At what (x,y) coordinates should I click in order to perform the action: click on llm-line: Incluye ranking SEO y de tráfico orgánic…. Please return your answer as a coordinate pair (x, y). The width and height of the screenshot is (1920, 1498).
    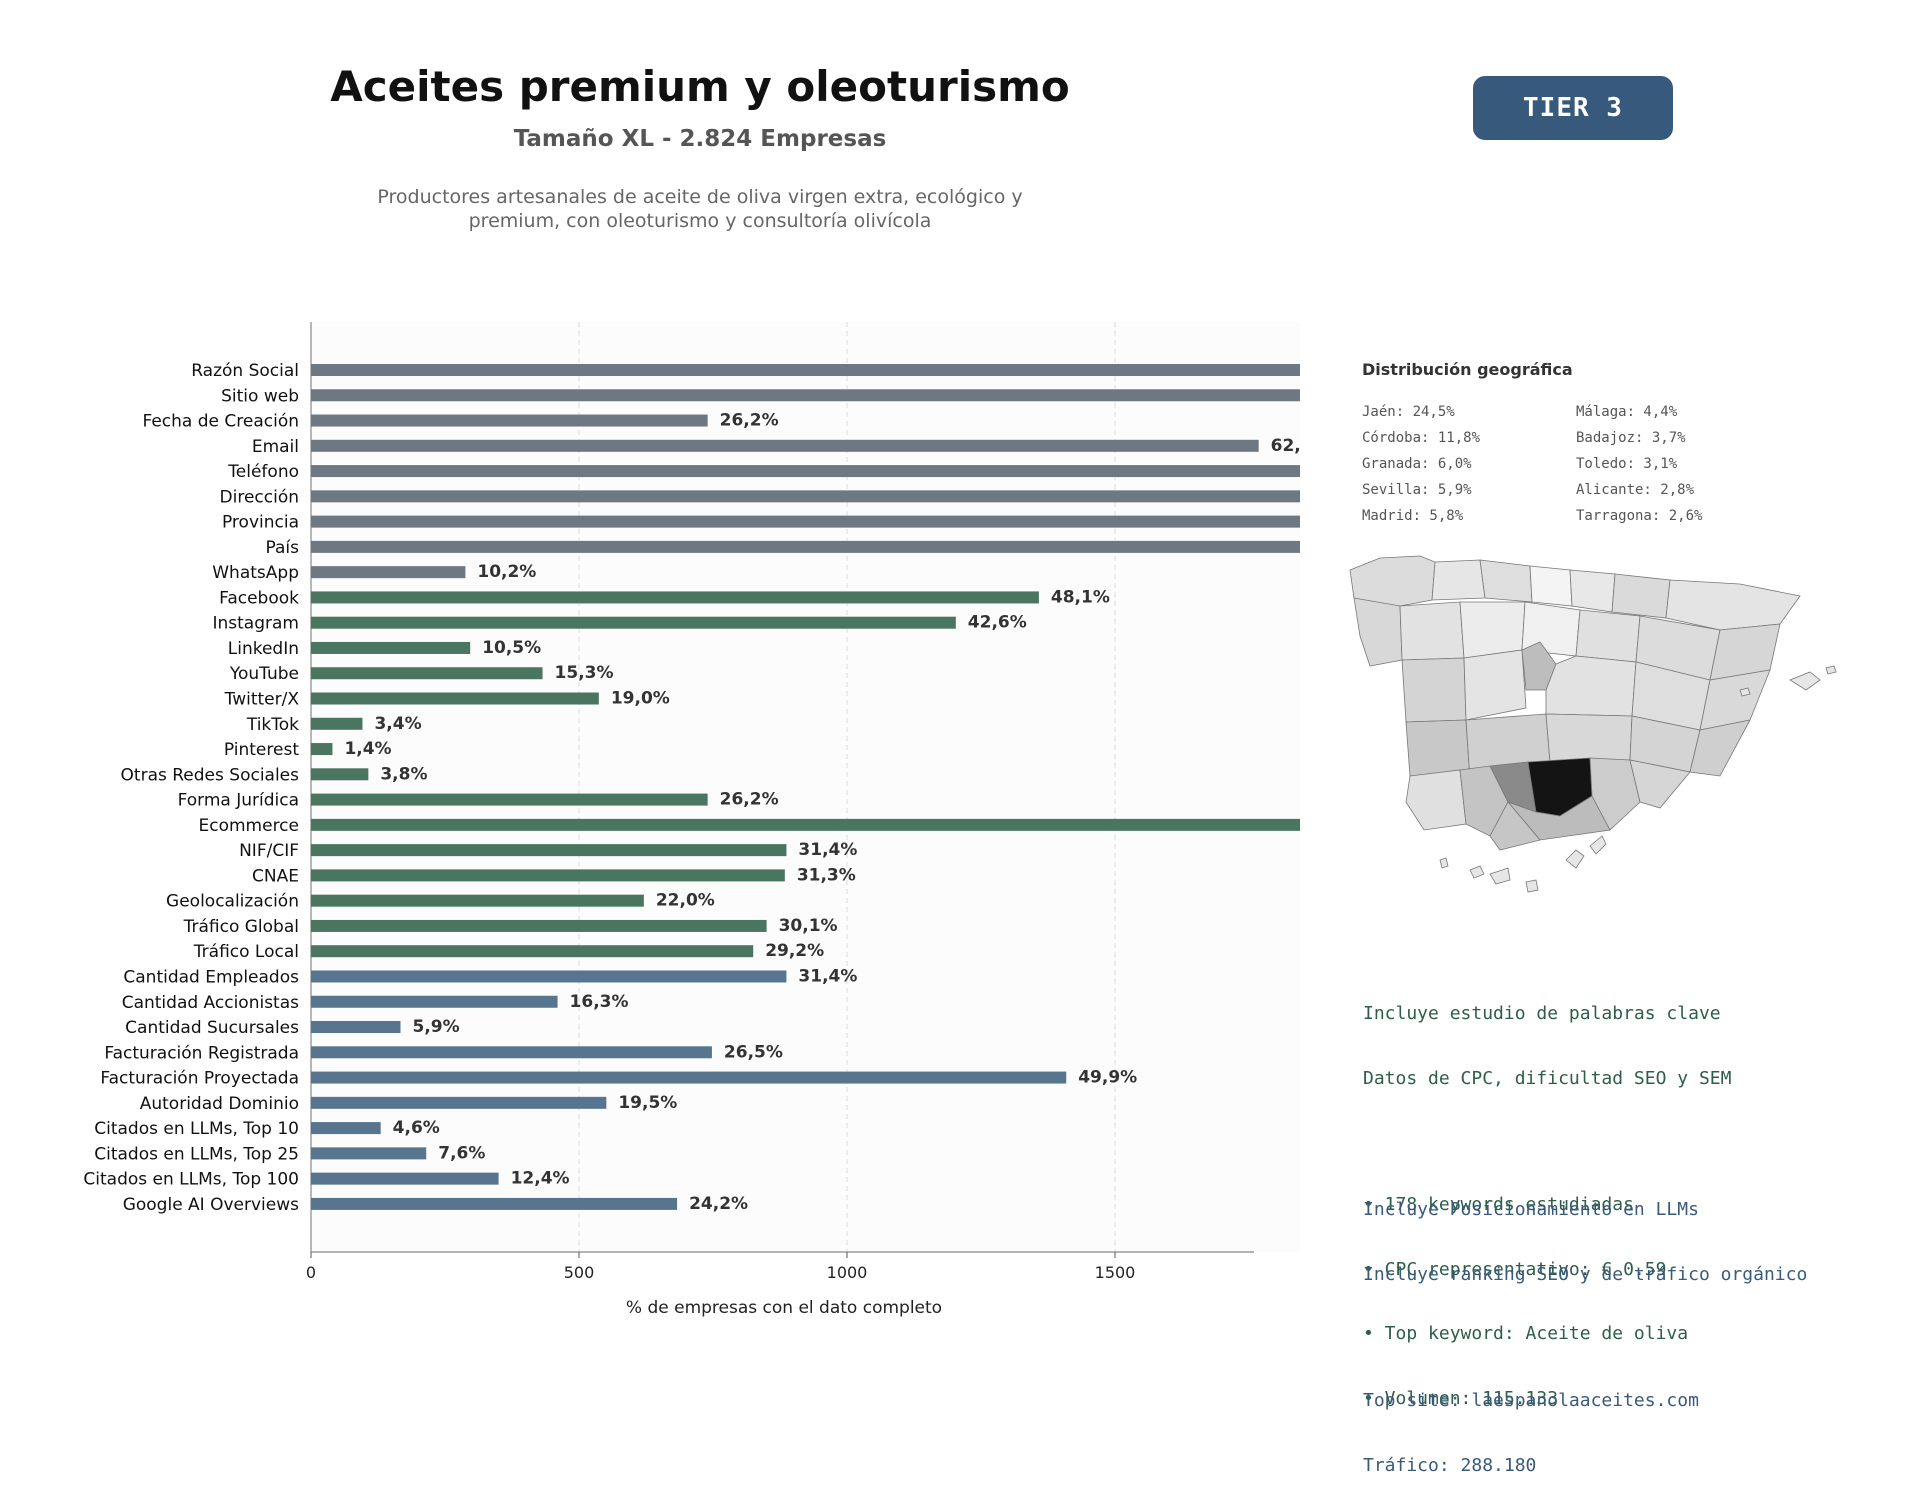
    Looking at the image, I should click on (1585, 1274).